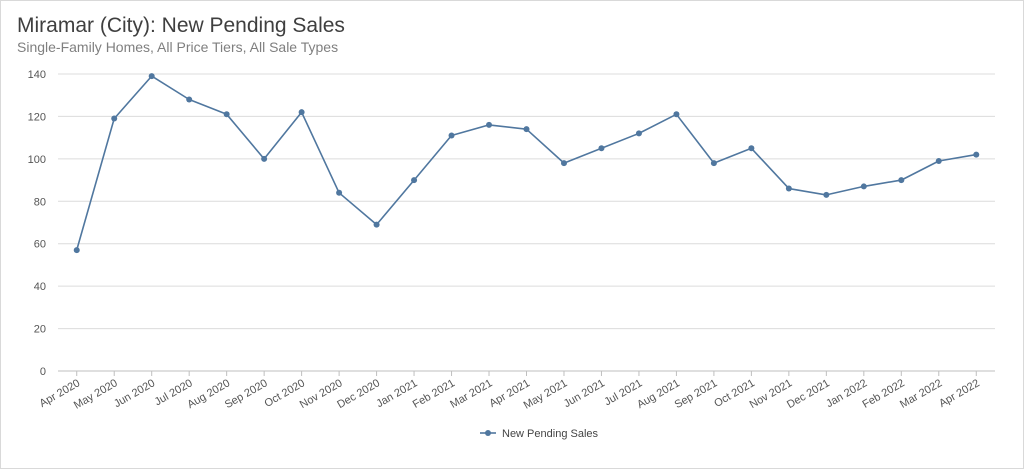  What do you see at coordinates (959, 393) in the screenshot?
I see `x-tick-label: Apr 2022` at bounding box center [959, 393].